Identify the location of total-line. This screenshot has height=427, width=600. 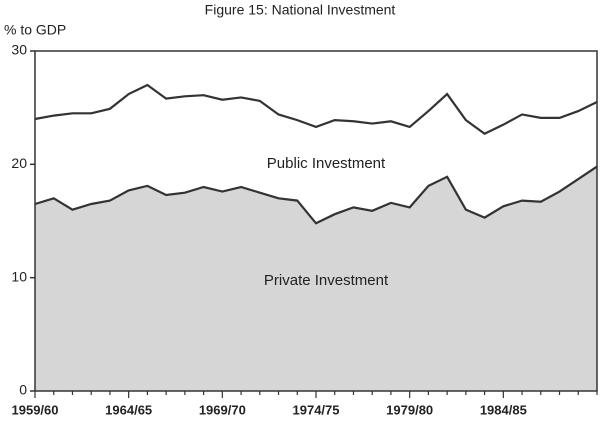
(316, 109).